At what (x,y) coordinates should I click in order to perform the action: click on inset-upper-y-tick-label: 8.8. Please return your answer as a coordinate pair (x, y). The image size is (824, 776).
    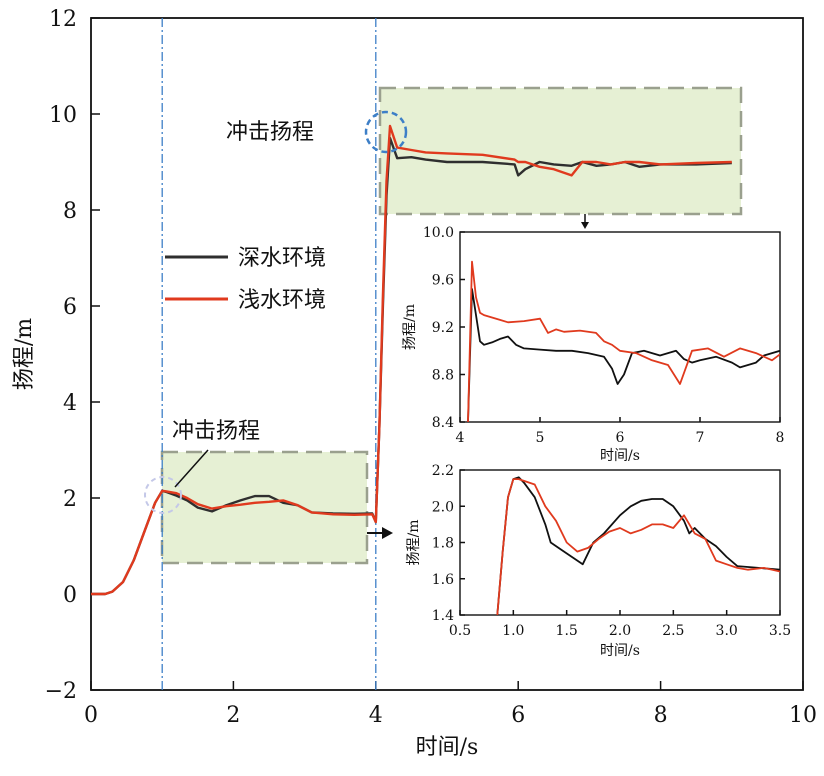
    Looking at the image, I should click on (443, 376).